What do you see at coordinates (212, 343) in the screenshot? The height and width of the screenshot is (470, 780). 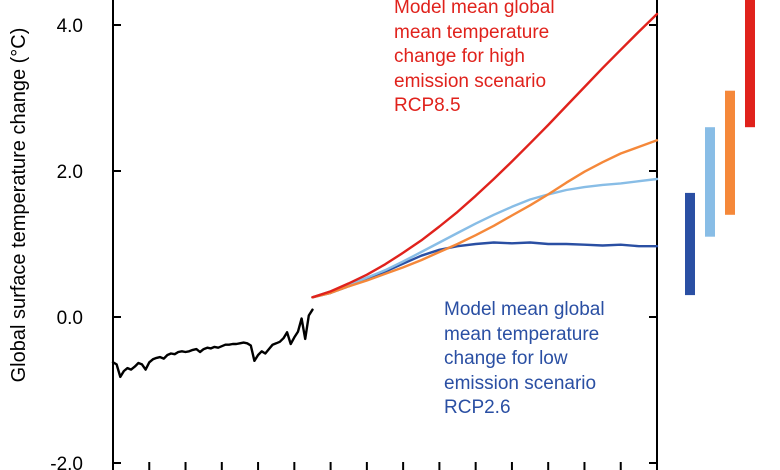 I see `series-line-historical` at bounding box center [212, 343].